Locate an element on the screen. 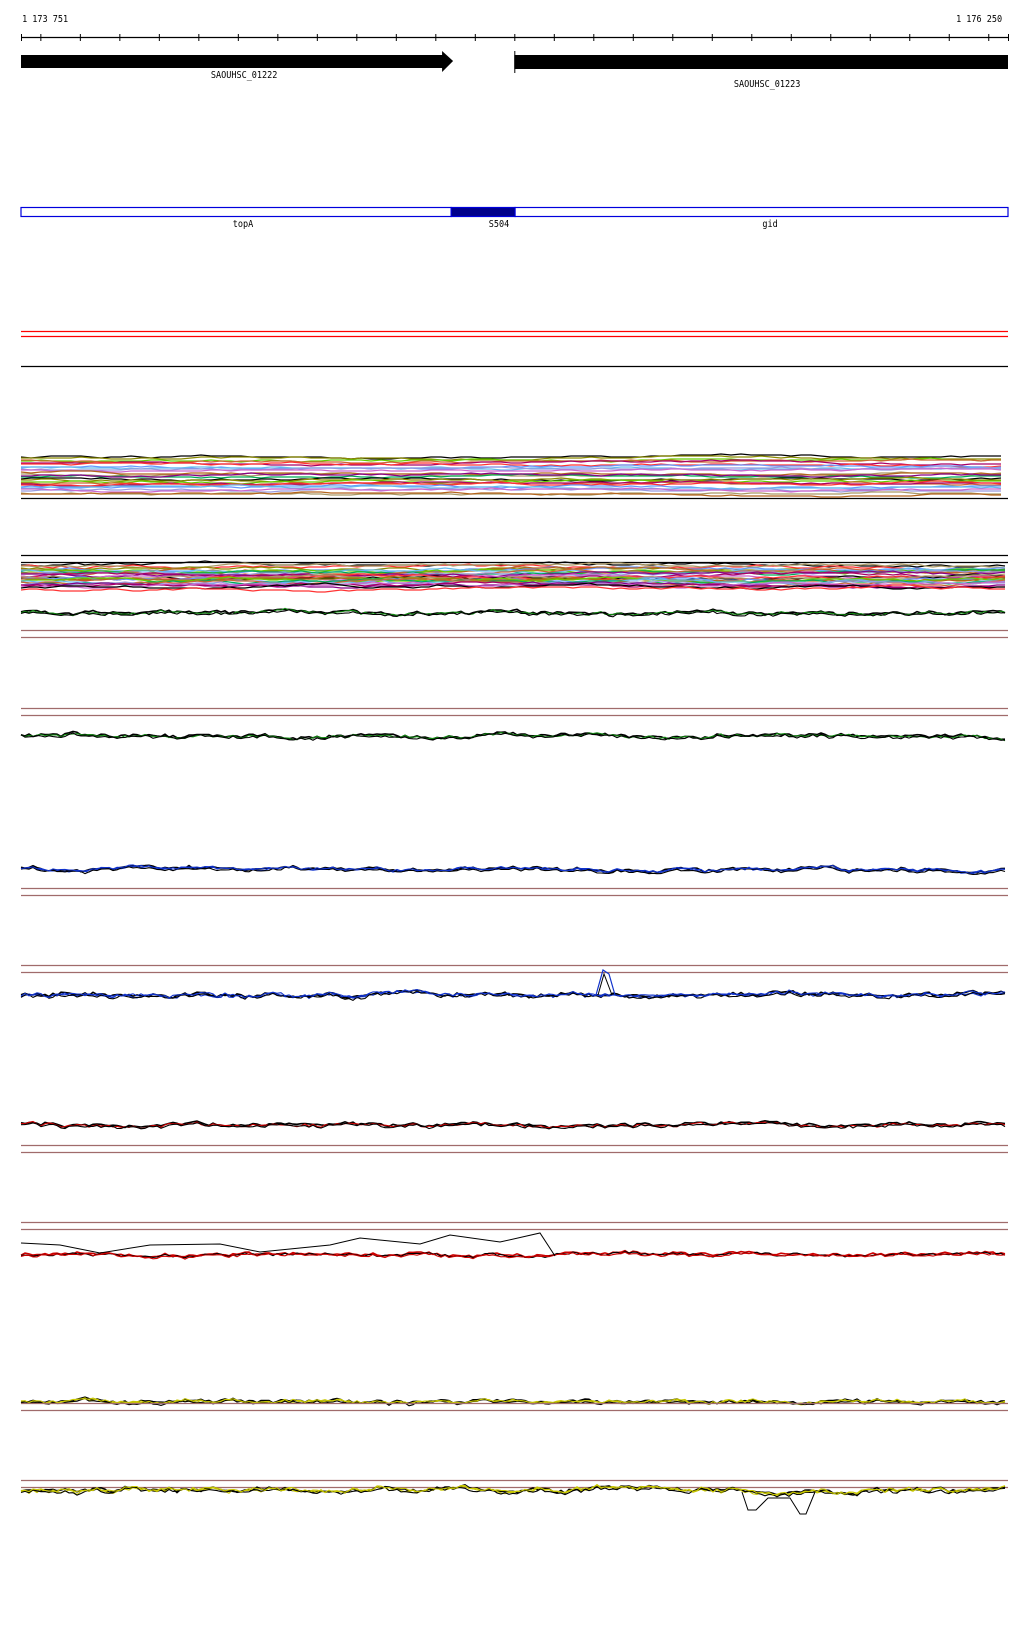  blue-track-spike is located at coordinates (605, 982).